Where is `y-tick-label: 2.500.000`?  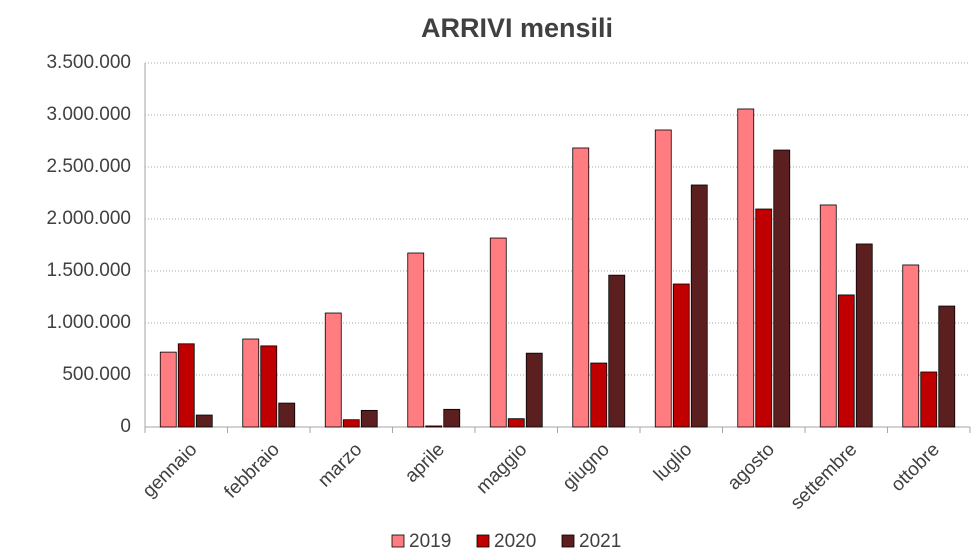 y-tick-label: 2.500.000 is located at coordinates (88, 166).